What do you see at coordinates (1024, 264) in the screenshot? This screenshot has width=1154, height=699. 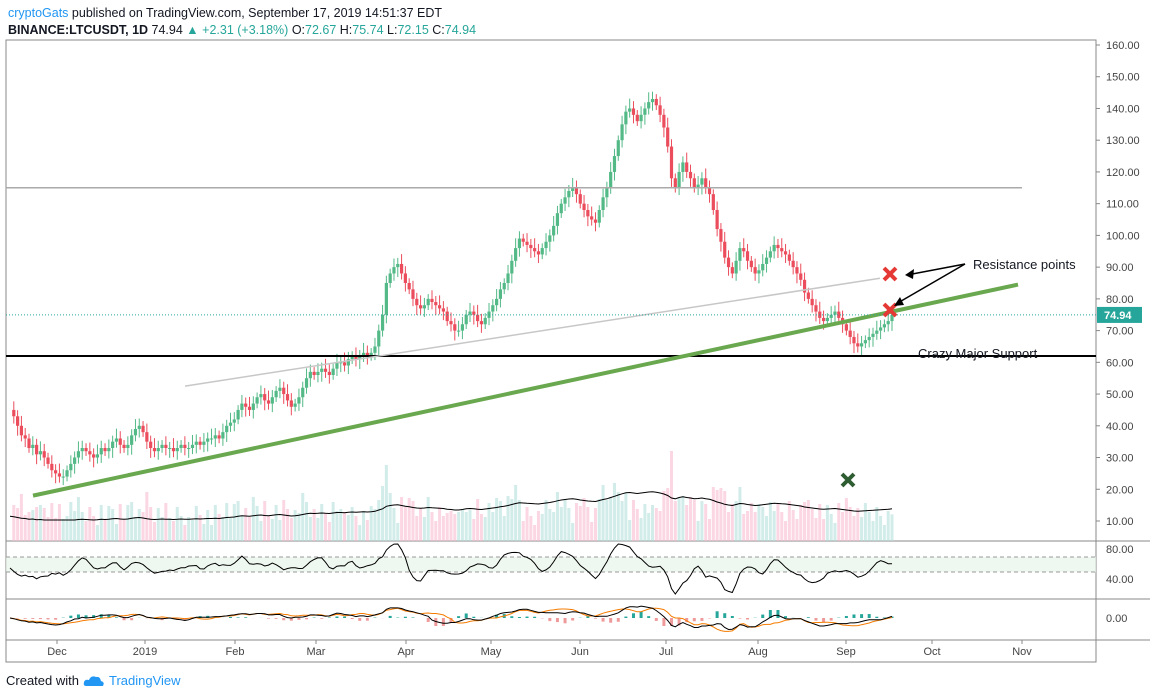 I see `resistance-annotation: Resistance points` at bounding box center [1024, 264].